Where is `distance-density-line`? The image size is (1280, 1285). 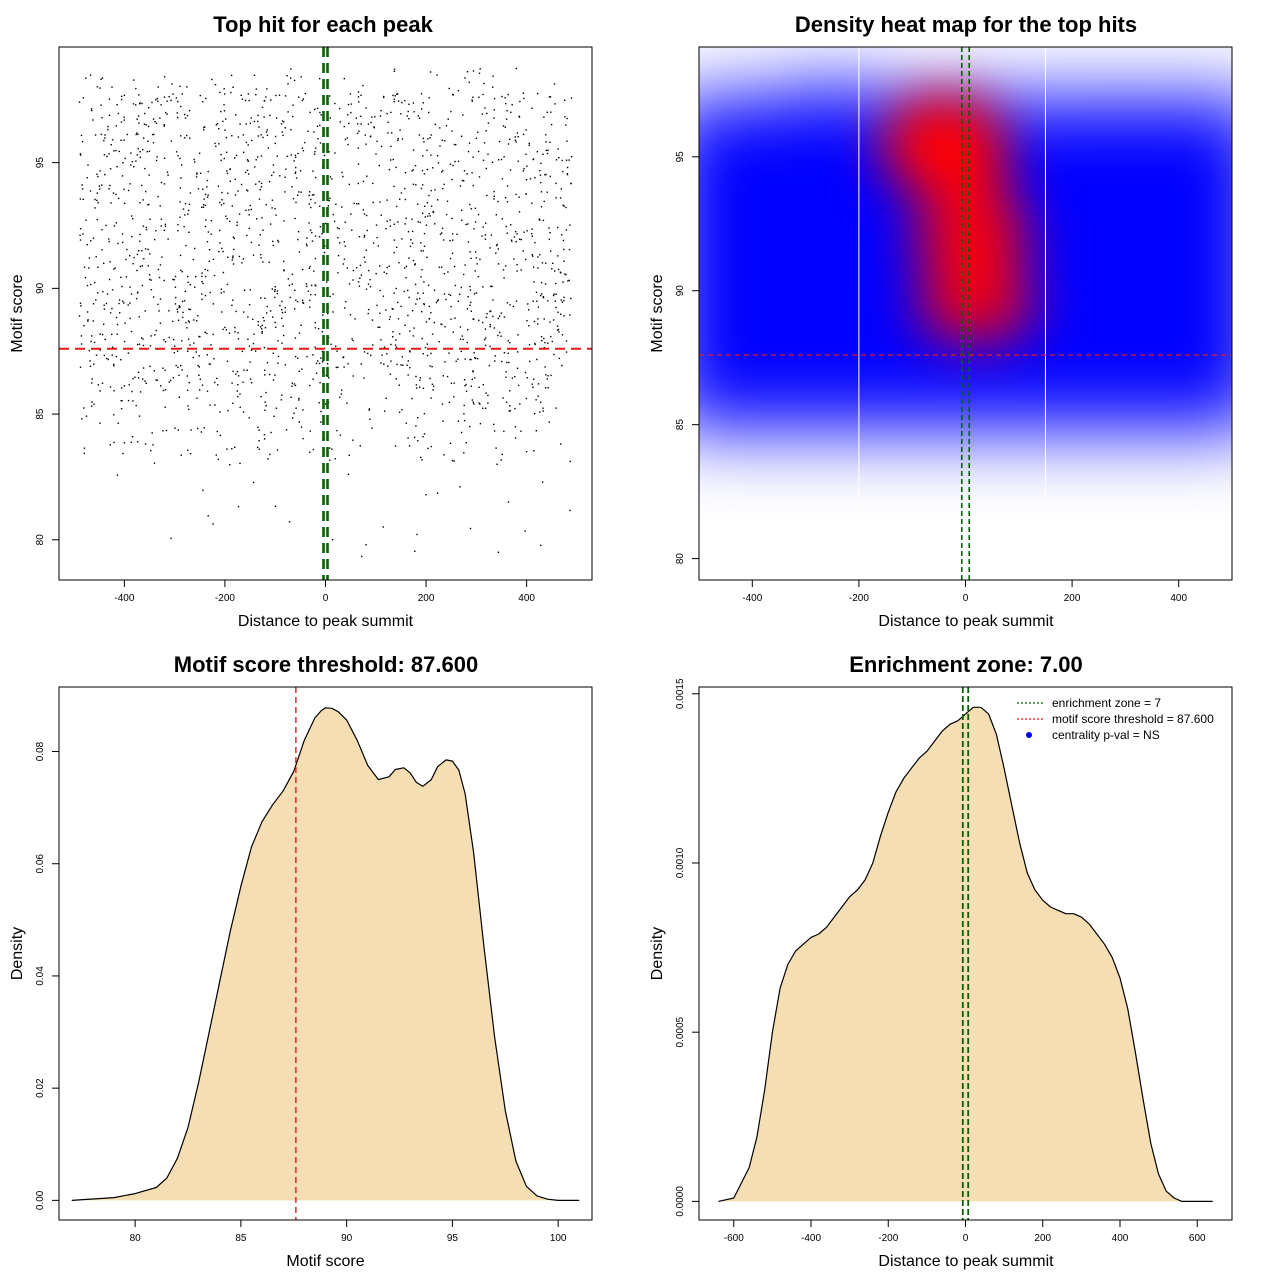
distance-density-line is located at coordinates (965, 954).